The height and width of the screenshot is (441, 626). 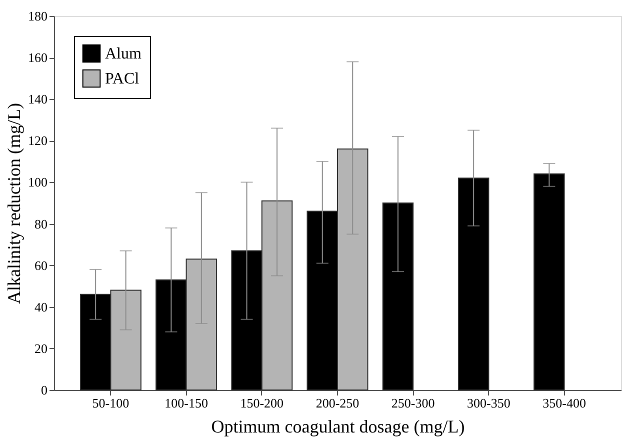 I want to click on y-tick-label: 0, so click(x=44, y=390).